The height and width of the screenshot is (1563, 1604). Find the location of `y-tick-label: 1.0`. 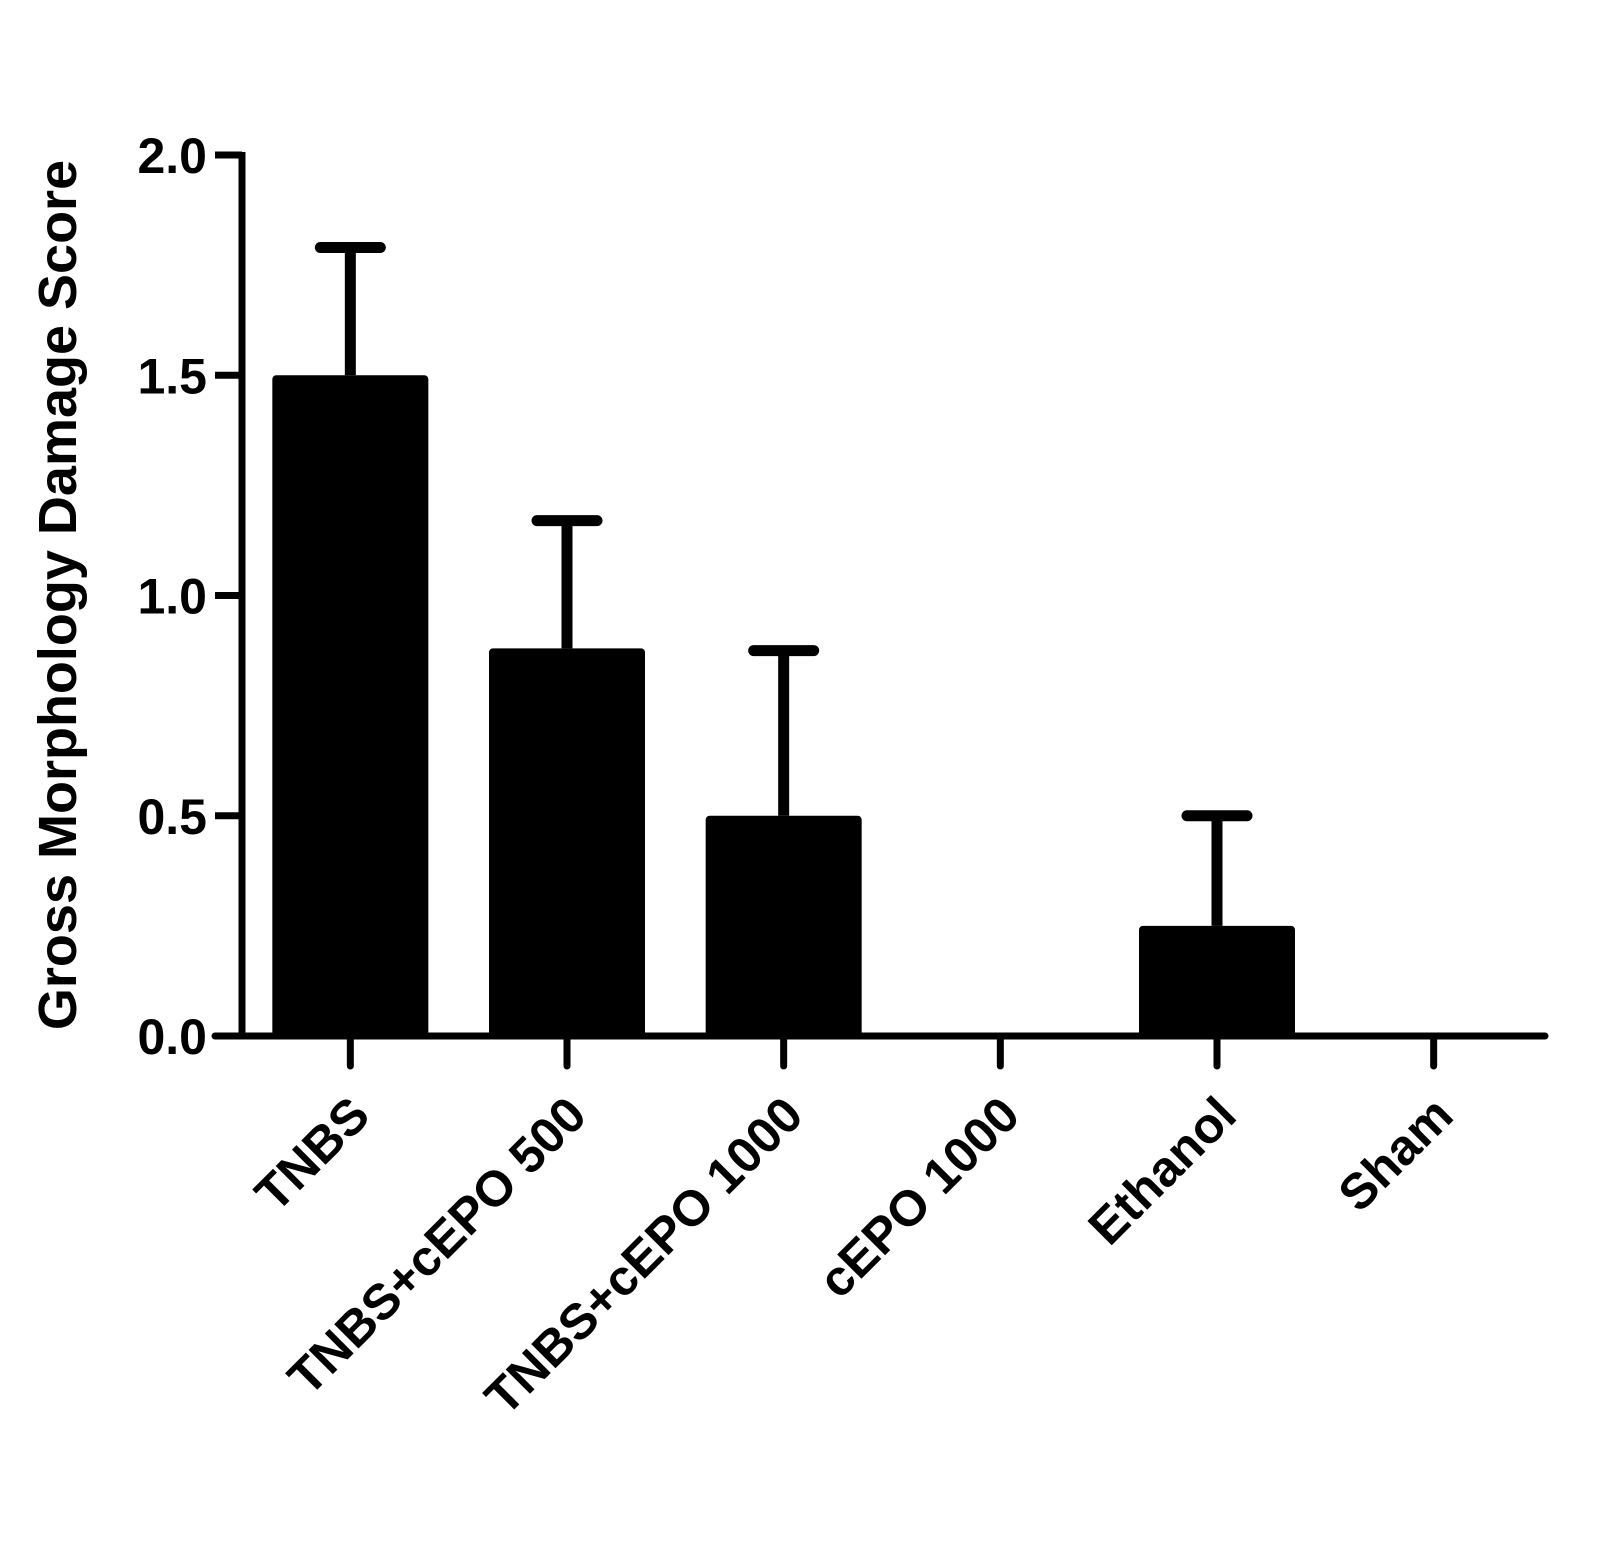

y-tick-label: 1.0 is located at coordinates (172, 597).